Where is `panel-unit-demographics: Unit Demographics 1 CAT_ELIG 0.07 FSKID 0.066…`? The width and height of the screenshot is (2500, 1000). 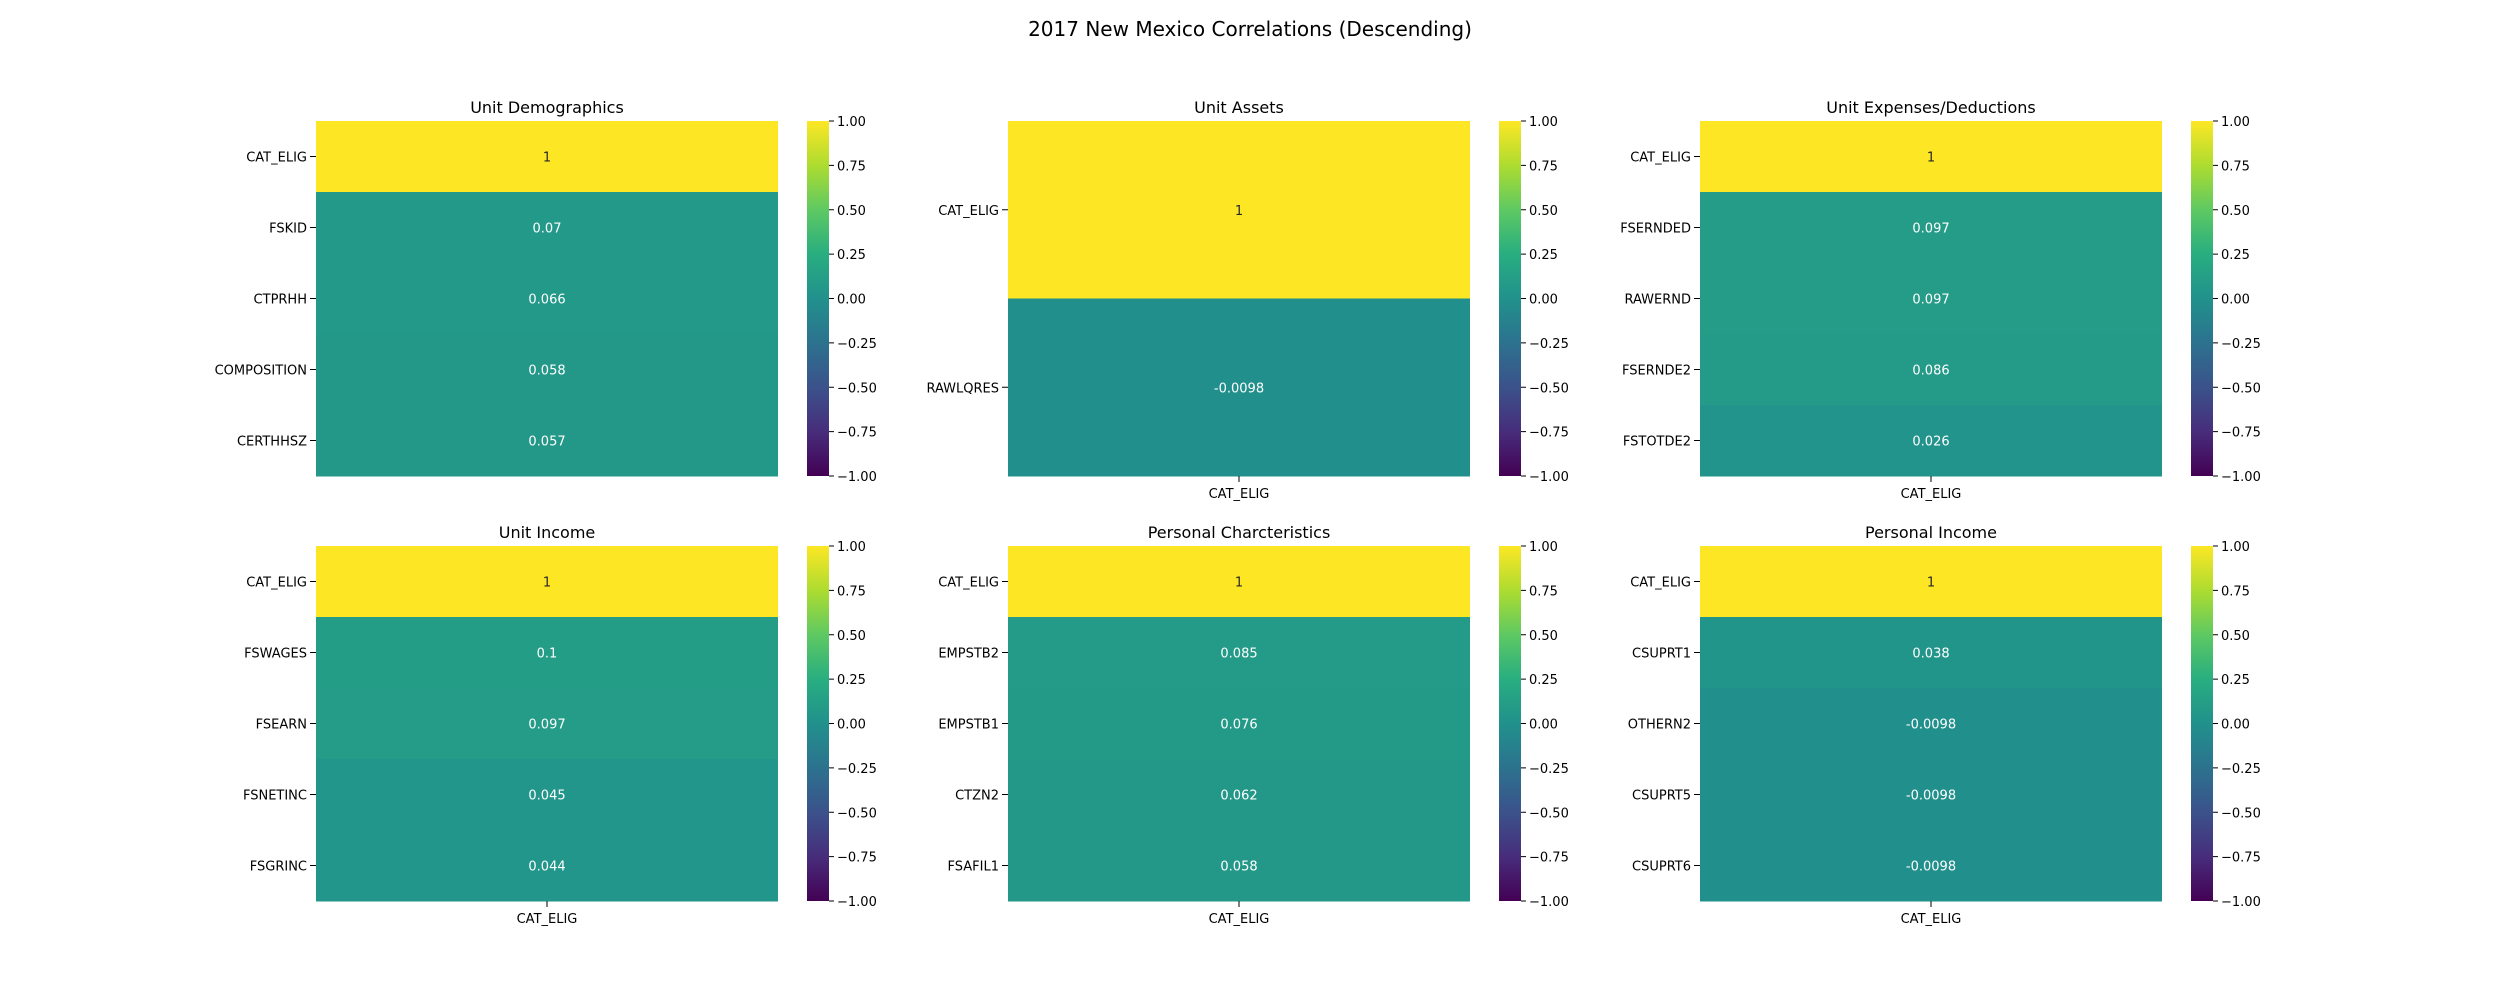 panel-unit-demographics: Unit Demographics 1 CAT_ELIG 0.07 FSKID 0.066… is located at coordinates (546, 291).